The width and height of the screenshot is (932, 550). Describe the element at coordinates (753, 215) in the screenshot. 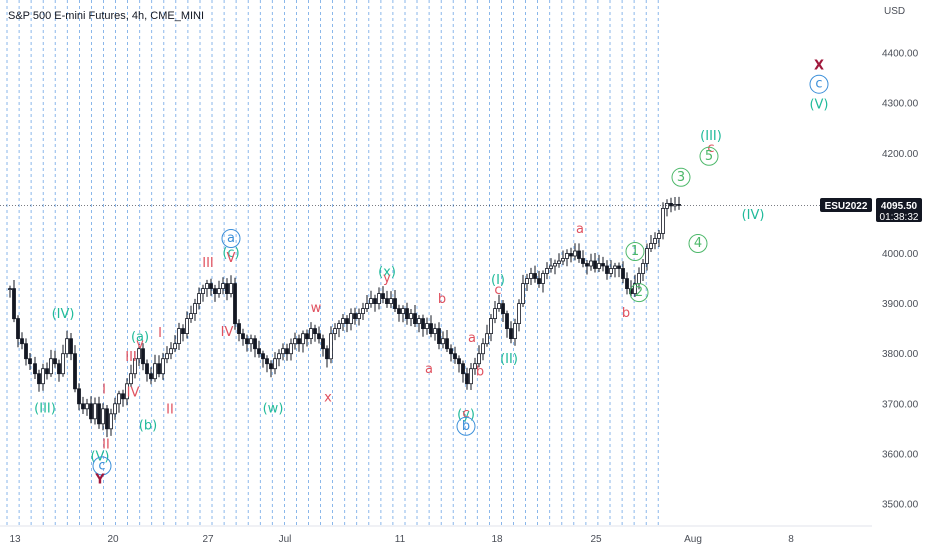

I see `wave-label: (IV)` at that location.